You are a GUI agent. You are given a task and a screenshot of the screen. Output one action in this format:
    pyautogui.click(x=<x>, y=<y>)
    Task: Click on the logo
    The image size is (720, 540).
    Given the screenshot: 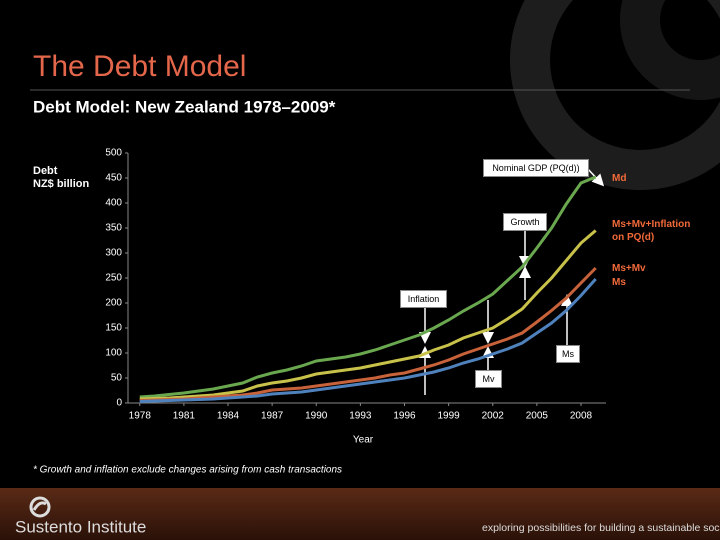 What is the action you would take?
    pyautogui.click(x=40, y=507)
    